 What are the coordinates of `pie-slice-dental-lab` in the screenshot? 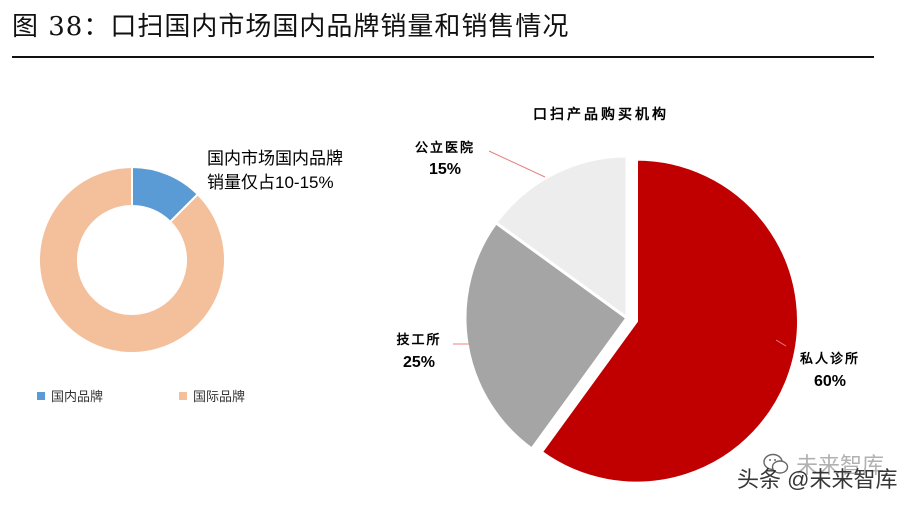 It's located at (546, 336).